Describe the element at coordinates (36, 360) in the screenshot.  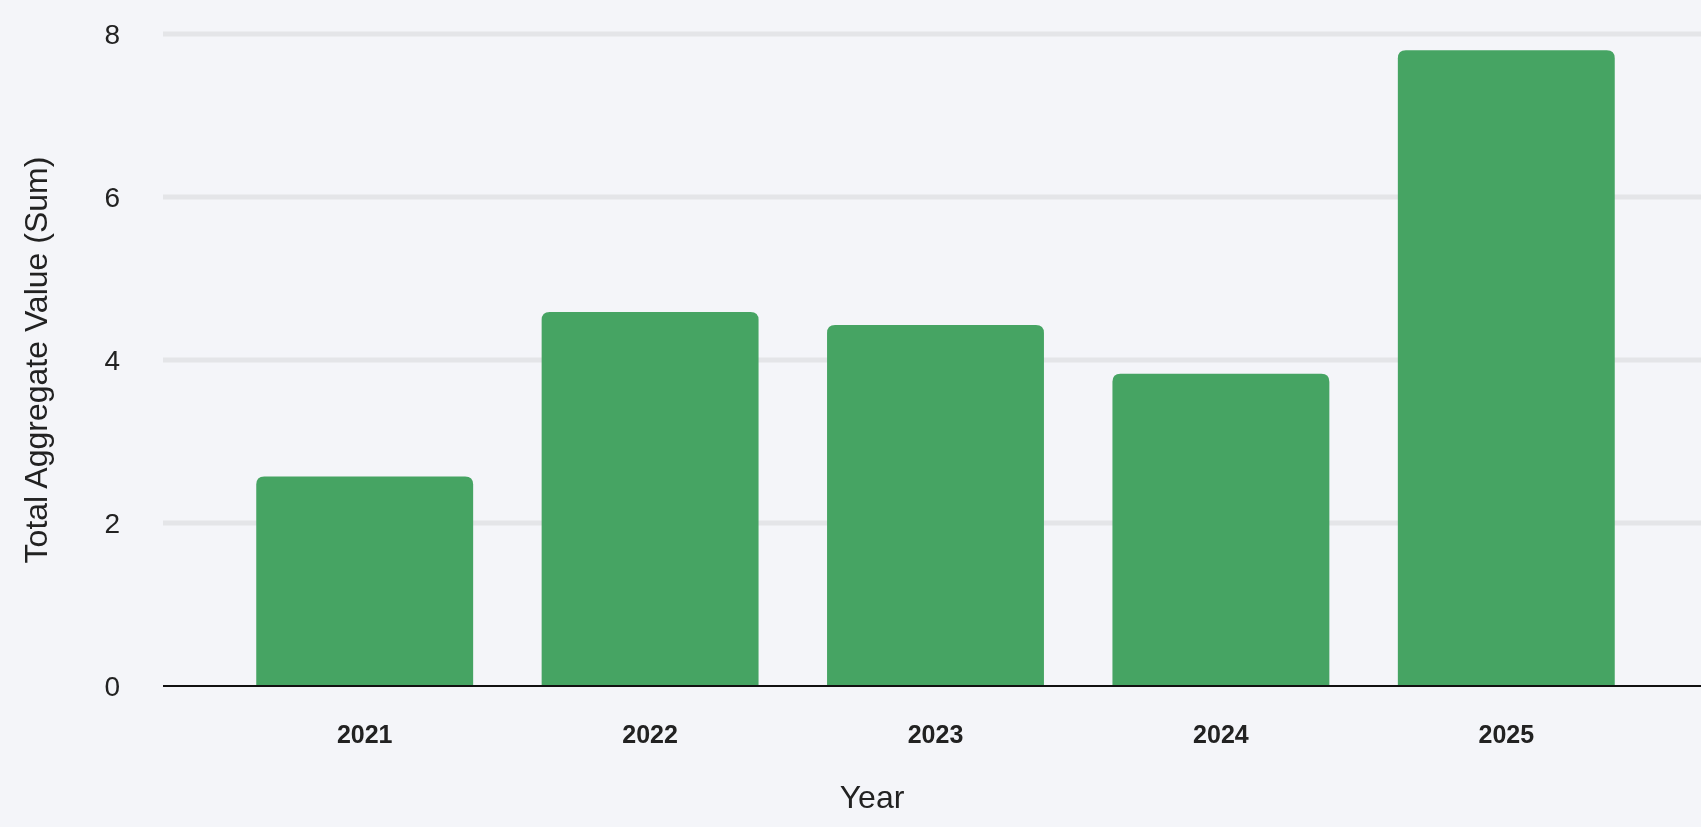
I see `y-axis-title: Total Aggregate Value (Sum)` at that location.